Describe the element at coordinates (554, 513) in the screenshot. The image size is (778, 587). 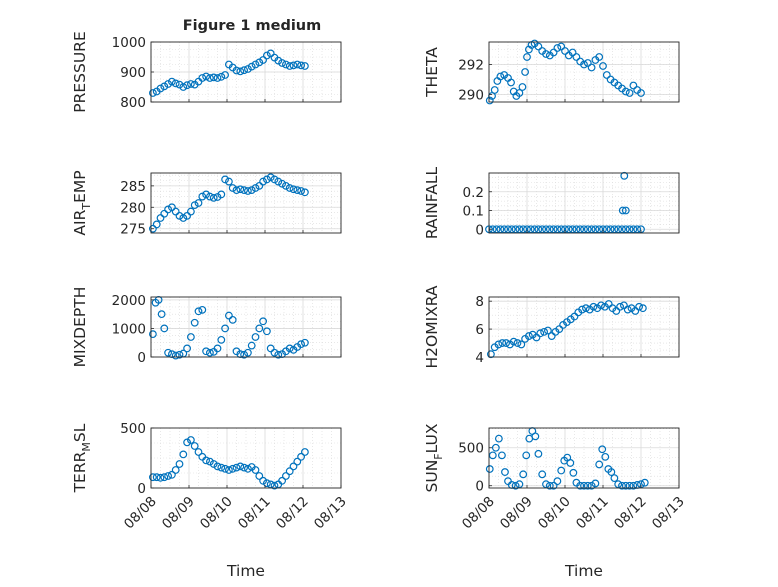
I see `x-tick-label: 08/10` at that location.